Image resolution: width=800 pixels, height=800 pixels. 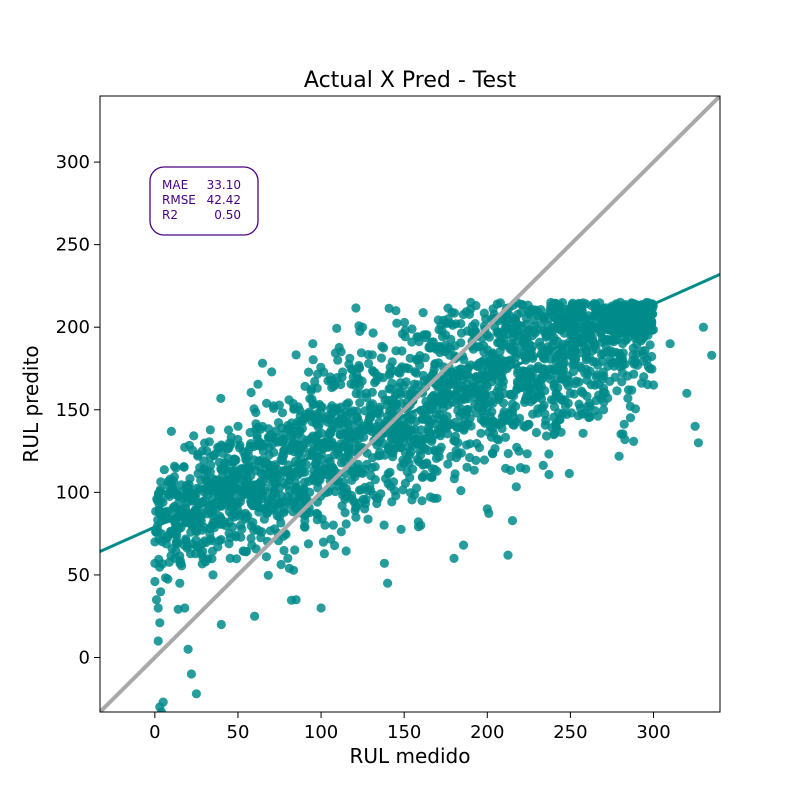 I want to click on metric-value: 0.50, so click(x=227, y=215).